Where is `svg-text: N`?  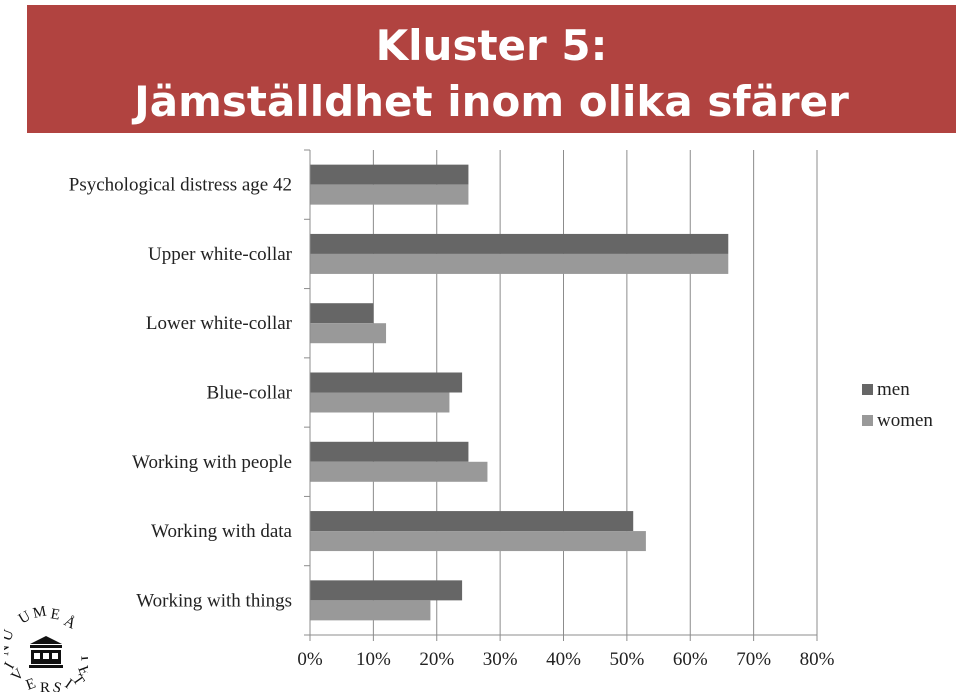
svg-text: N is located at coordinates (8, 650).